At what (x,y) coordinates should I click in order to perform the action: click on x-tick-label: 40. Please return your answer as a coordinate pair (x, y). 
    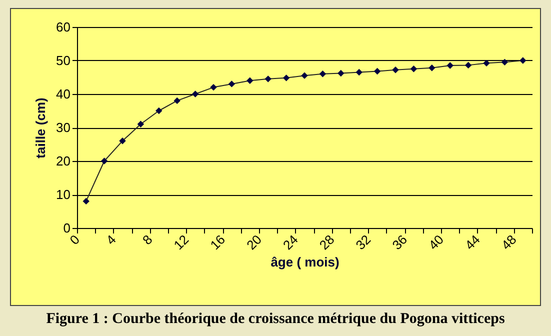
    Looking at the image, I should click on (436, 242).